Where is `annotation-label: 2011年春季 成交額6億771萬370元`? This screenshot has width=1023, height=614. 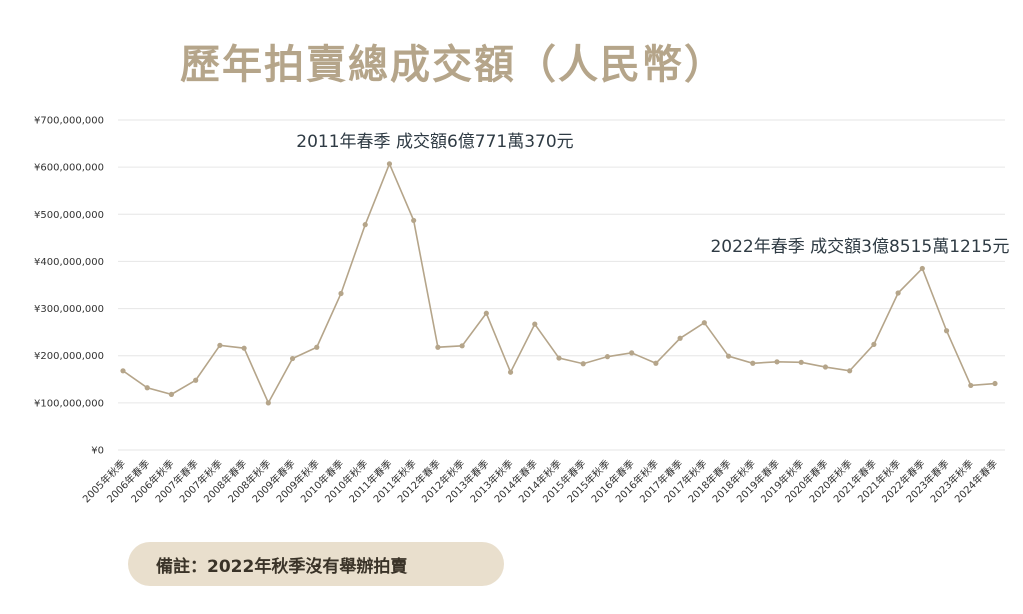
annotation-label: 2011年春季 成交額6億771萬370元 is located at coordinates (434, 142).